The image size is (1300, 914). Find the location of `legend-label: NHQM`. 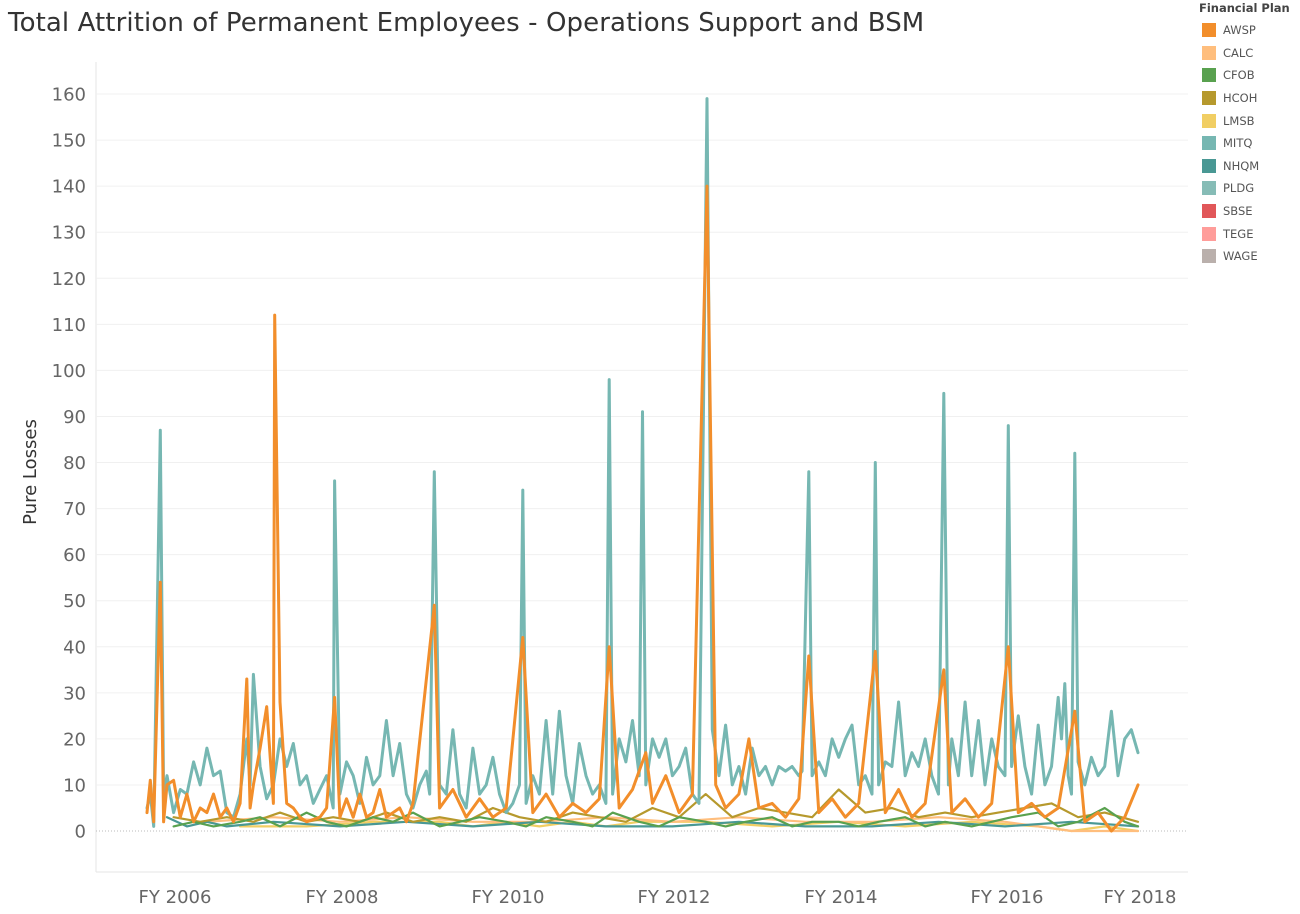

legend-label: NHQM is located at coordinates (1241, 165).